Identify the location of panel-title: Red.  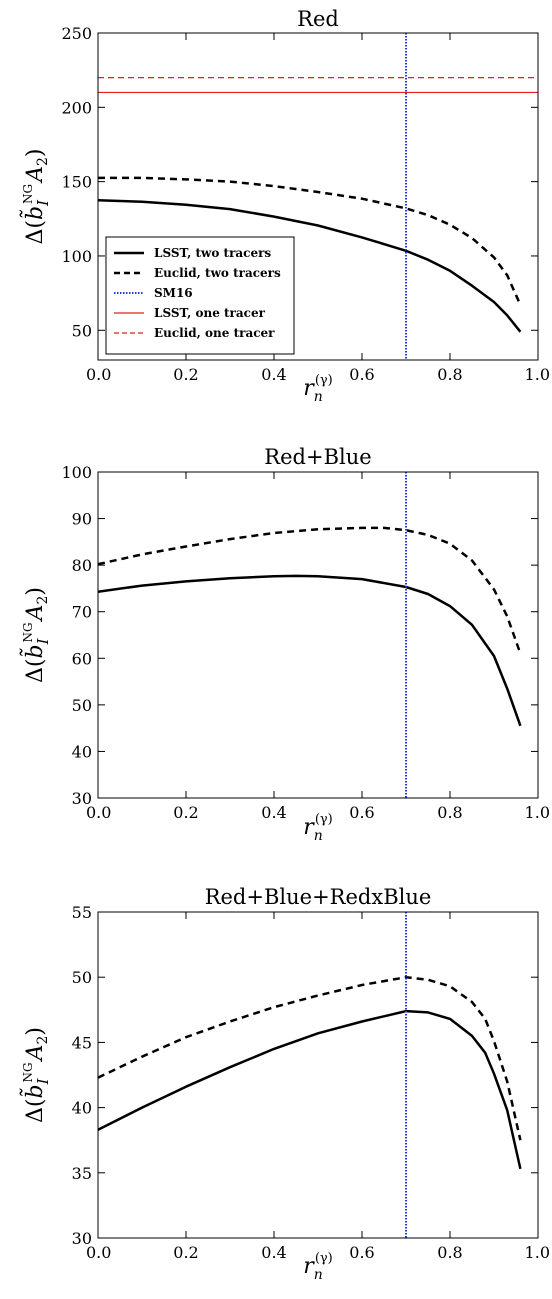
(318, 19).